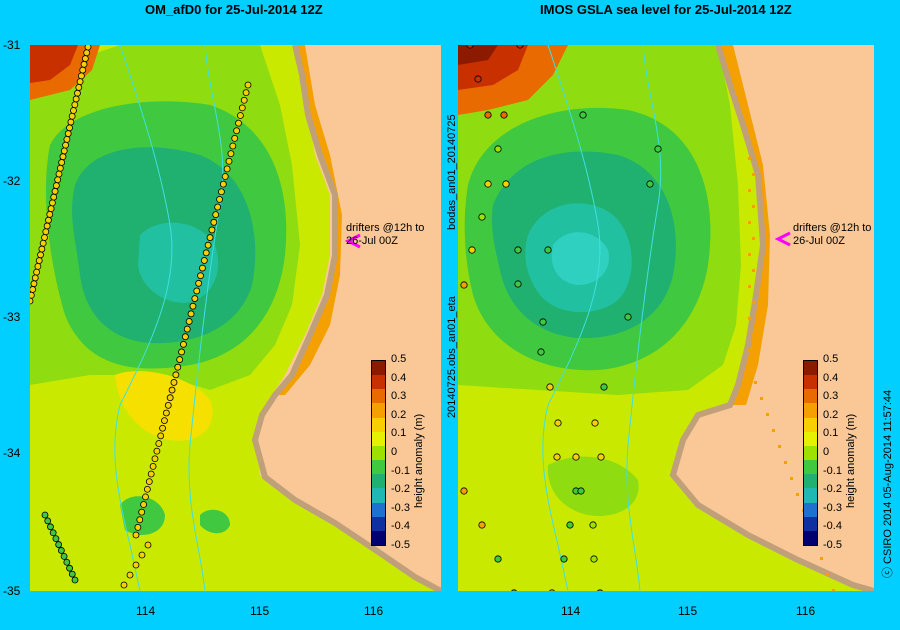 The height and width of the screenshot is (630, 900). Describe the element at coordinates (399, 359) in the screenshot. I see `colorbar-tick: 0.5` at that location.